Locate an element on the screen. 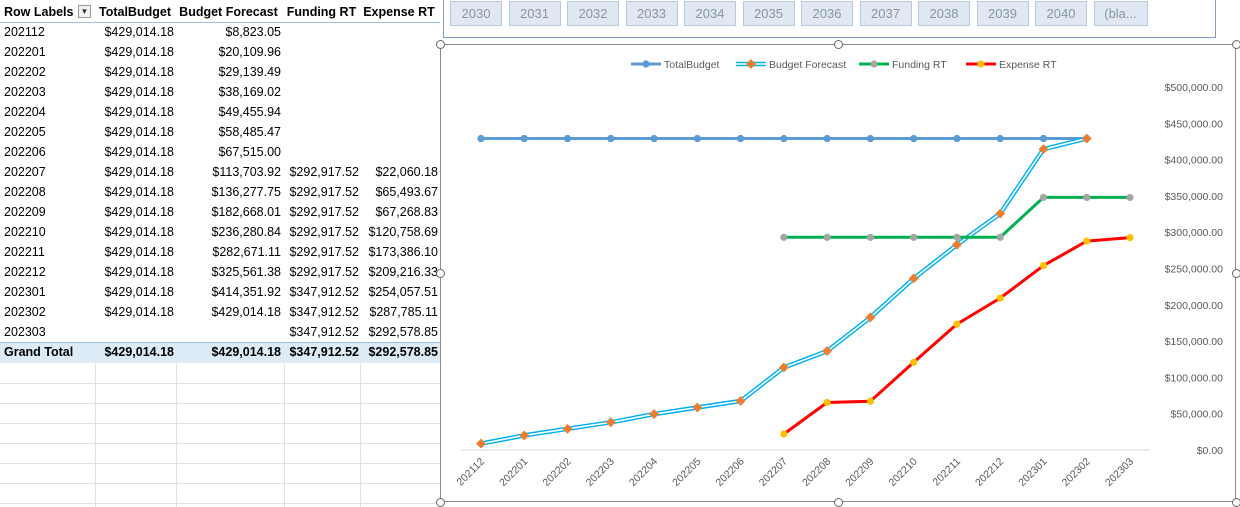 The height and width of the screenshot is (507, 1240). slicer-item: 2039 is located at coordinates (1002, 13).